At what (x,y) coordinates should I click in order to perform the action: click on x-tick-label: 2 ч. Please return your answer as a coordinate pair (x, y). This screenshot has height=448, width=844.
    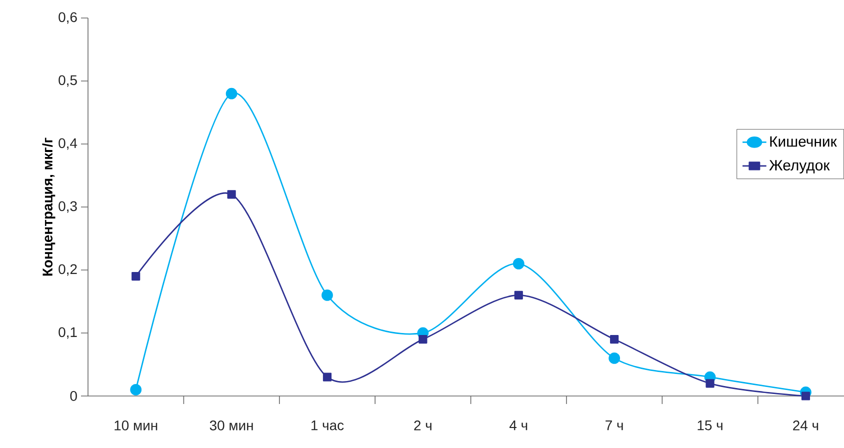
    Looking at the image, I should click on (423, 425).